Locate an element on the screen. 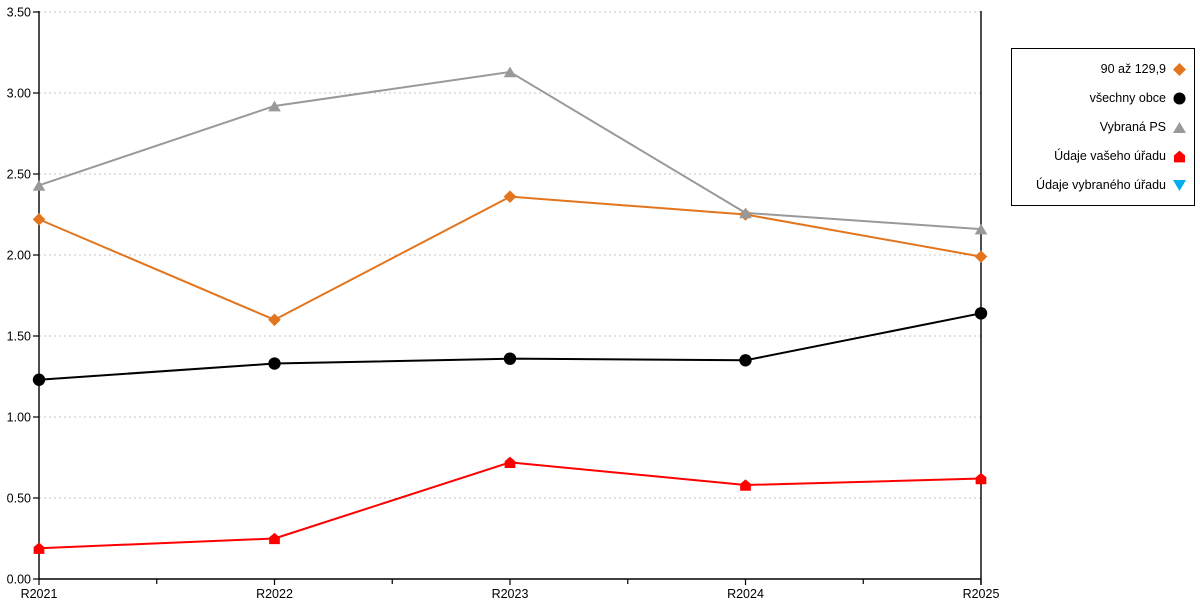 This screenshot has height=600, width=1200. legend-item: Vybraná PS is located at coordinates (1101, 127).